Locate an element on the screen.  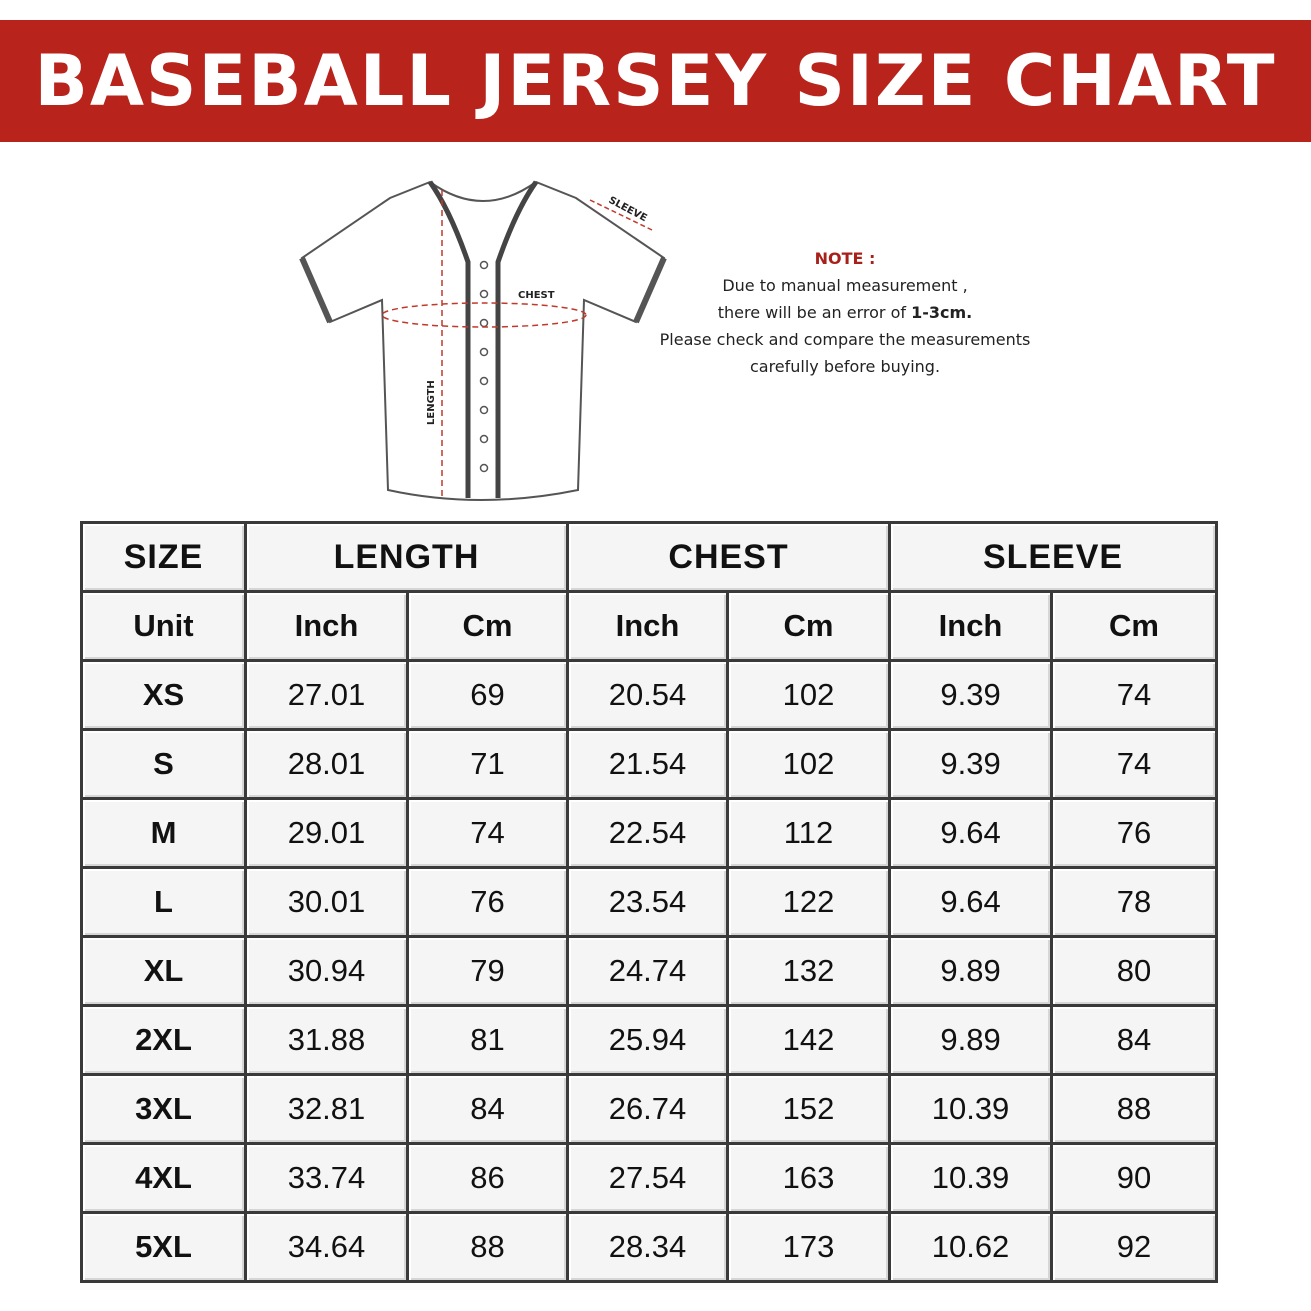
length-inch-cell: 32.81 is located at coordinates (326, 1109).